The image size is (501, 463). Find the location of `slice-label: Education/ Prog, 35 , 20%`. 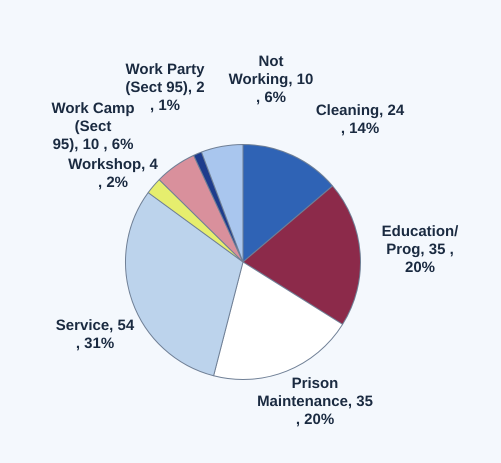

slice-label: Education/ Prog, 35 , 20% is located at coordinates (421, 249).